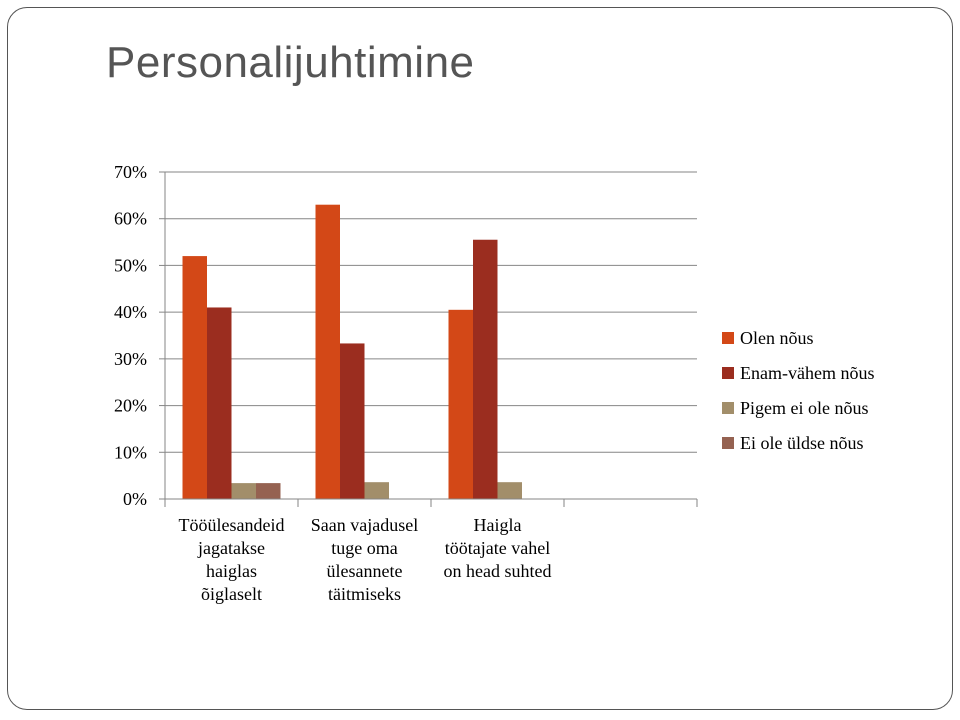 This screenshot has height=720, width=960. What do you see at coordinates (364, 548) in the screenshot?
I see `x-category-label: tuge oma` at bounding box center [364, 548].